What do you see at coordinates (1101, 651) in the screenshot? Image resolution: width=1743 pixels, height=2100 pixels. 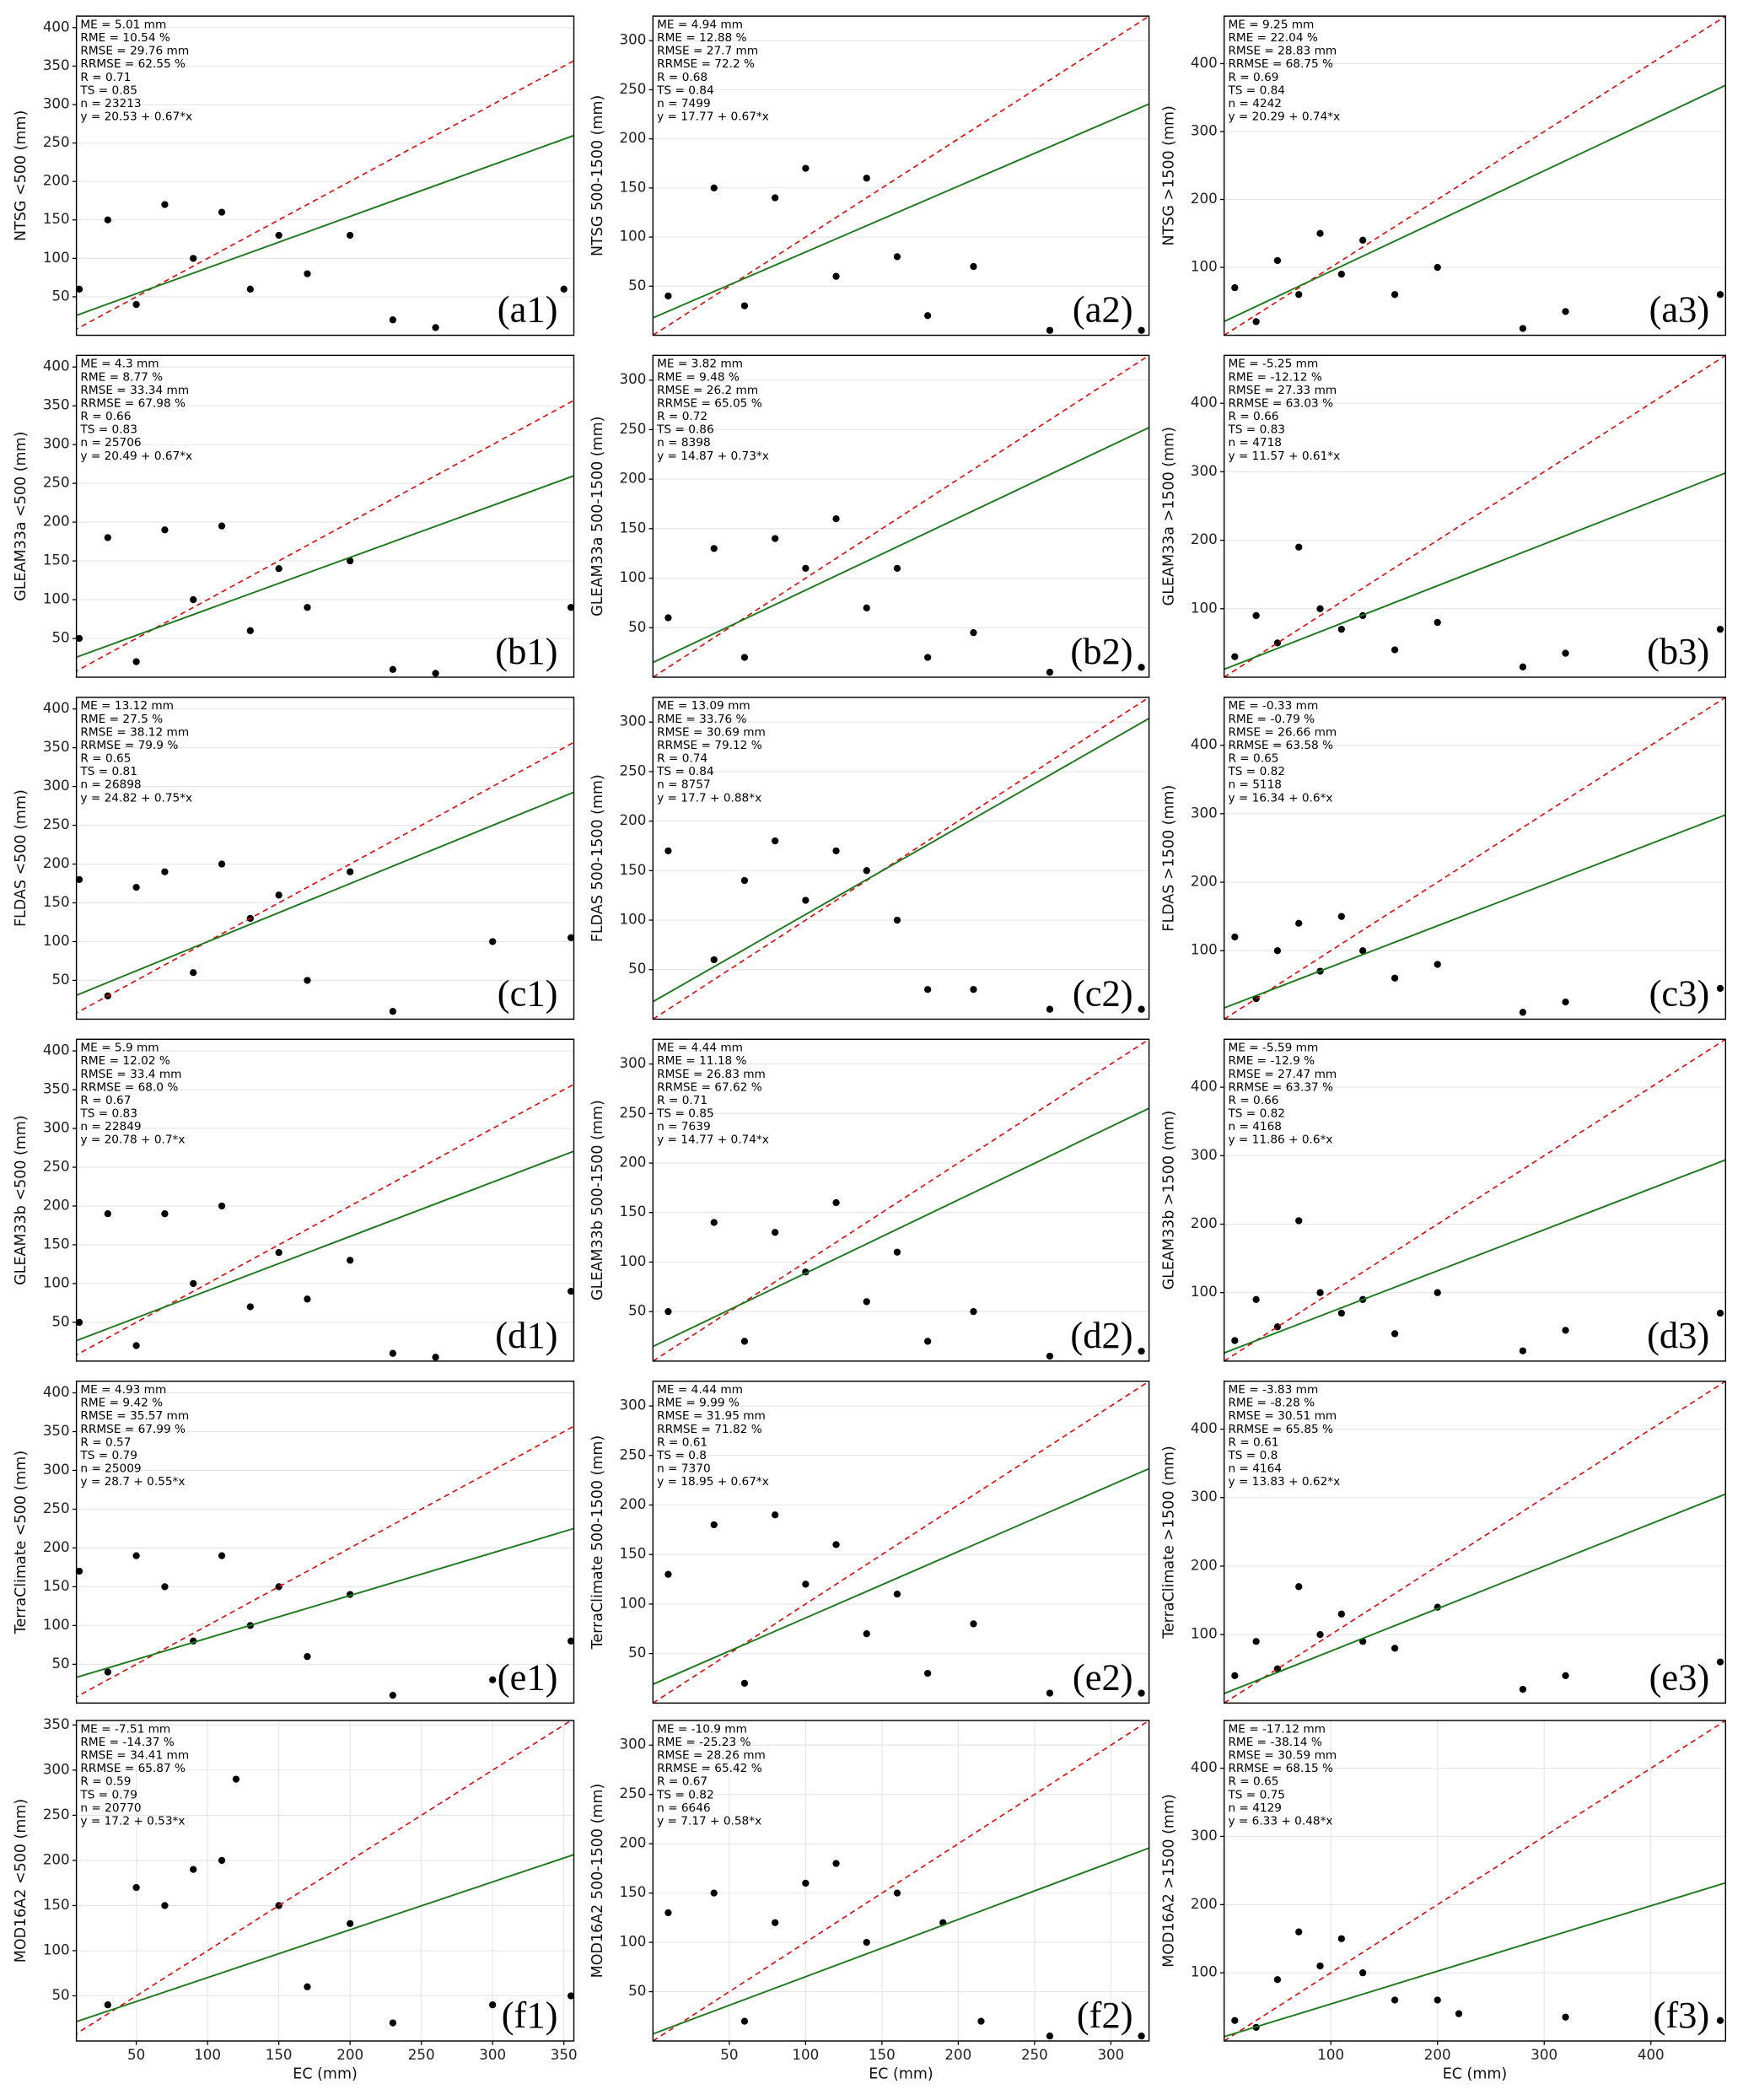 I see `panel-label: (b2)` at bounding box center [1101, 651].